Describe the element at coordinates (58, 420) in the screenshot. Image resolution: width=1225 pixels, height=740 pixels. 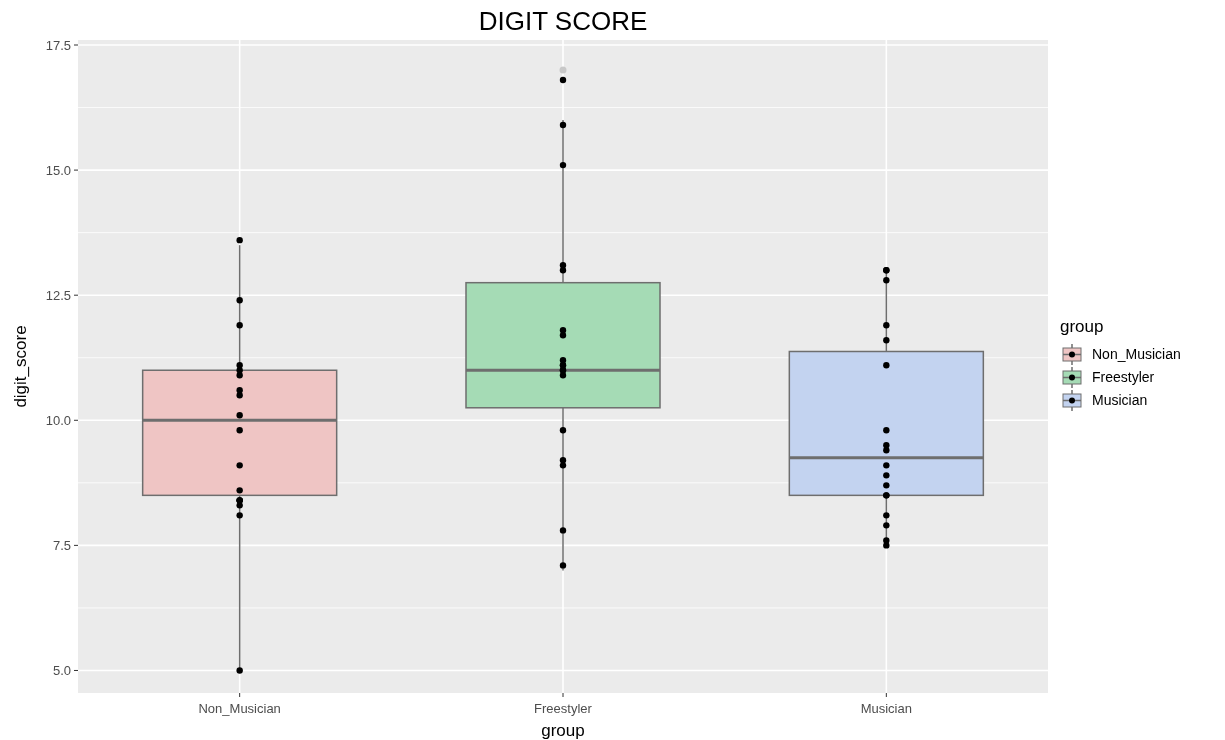
I see `y-tick-label: 10.0` at that location.